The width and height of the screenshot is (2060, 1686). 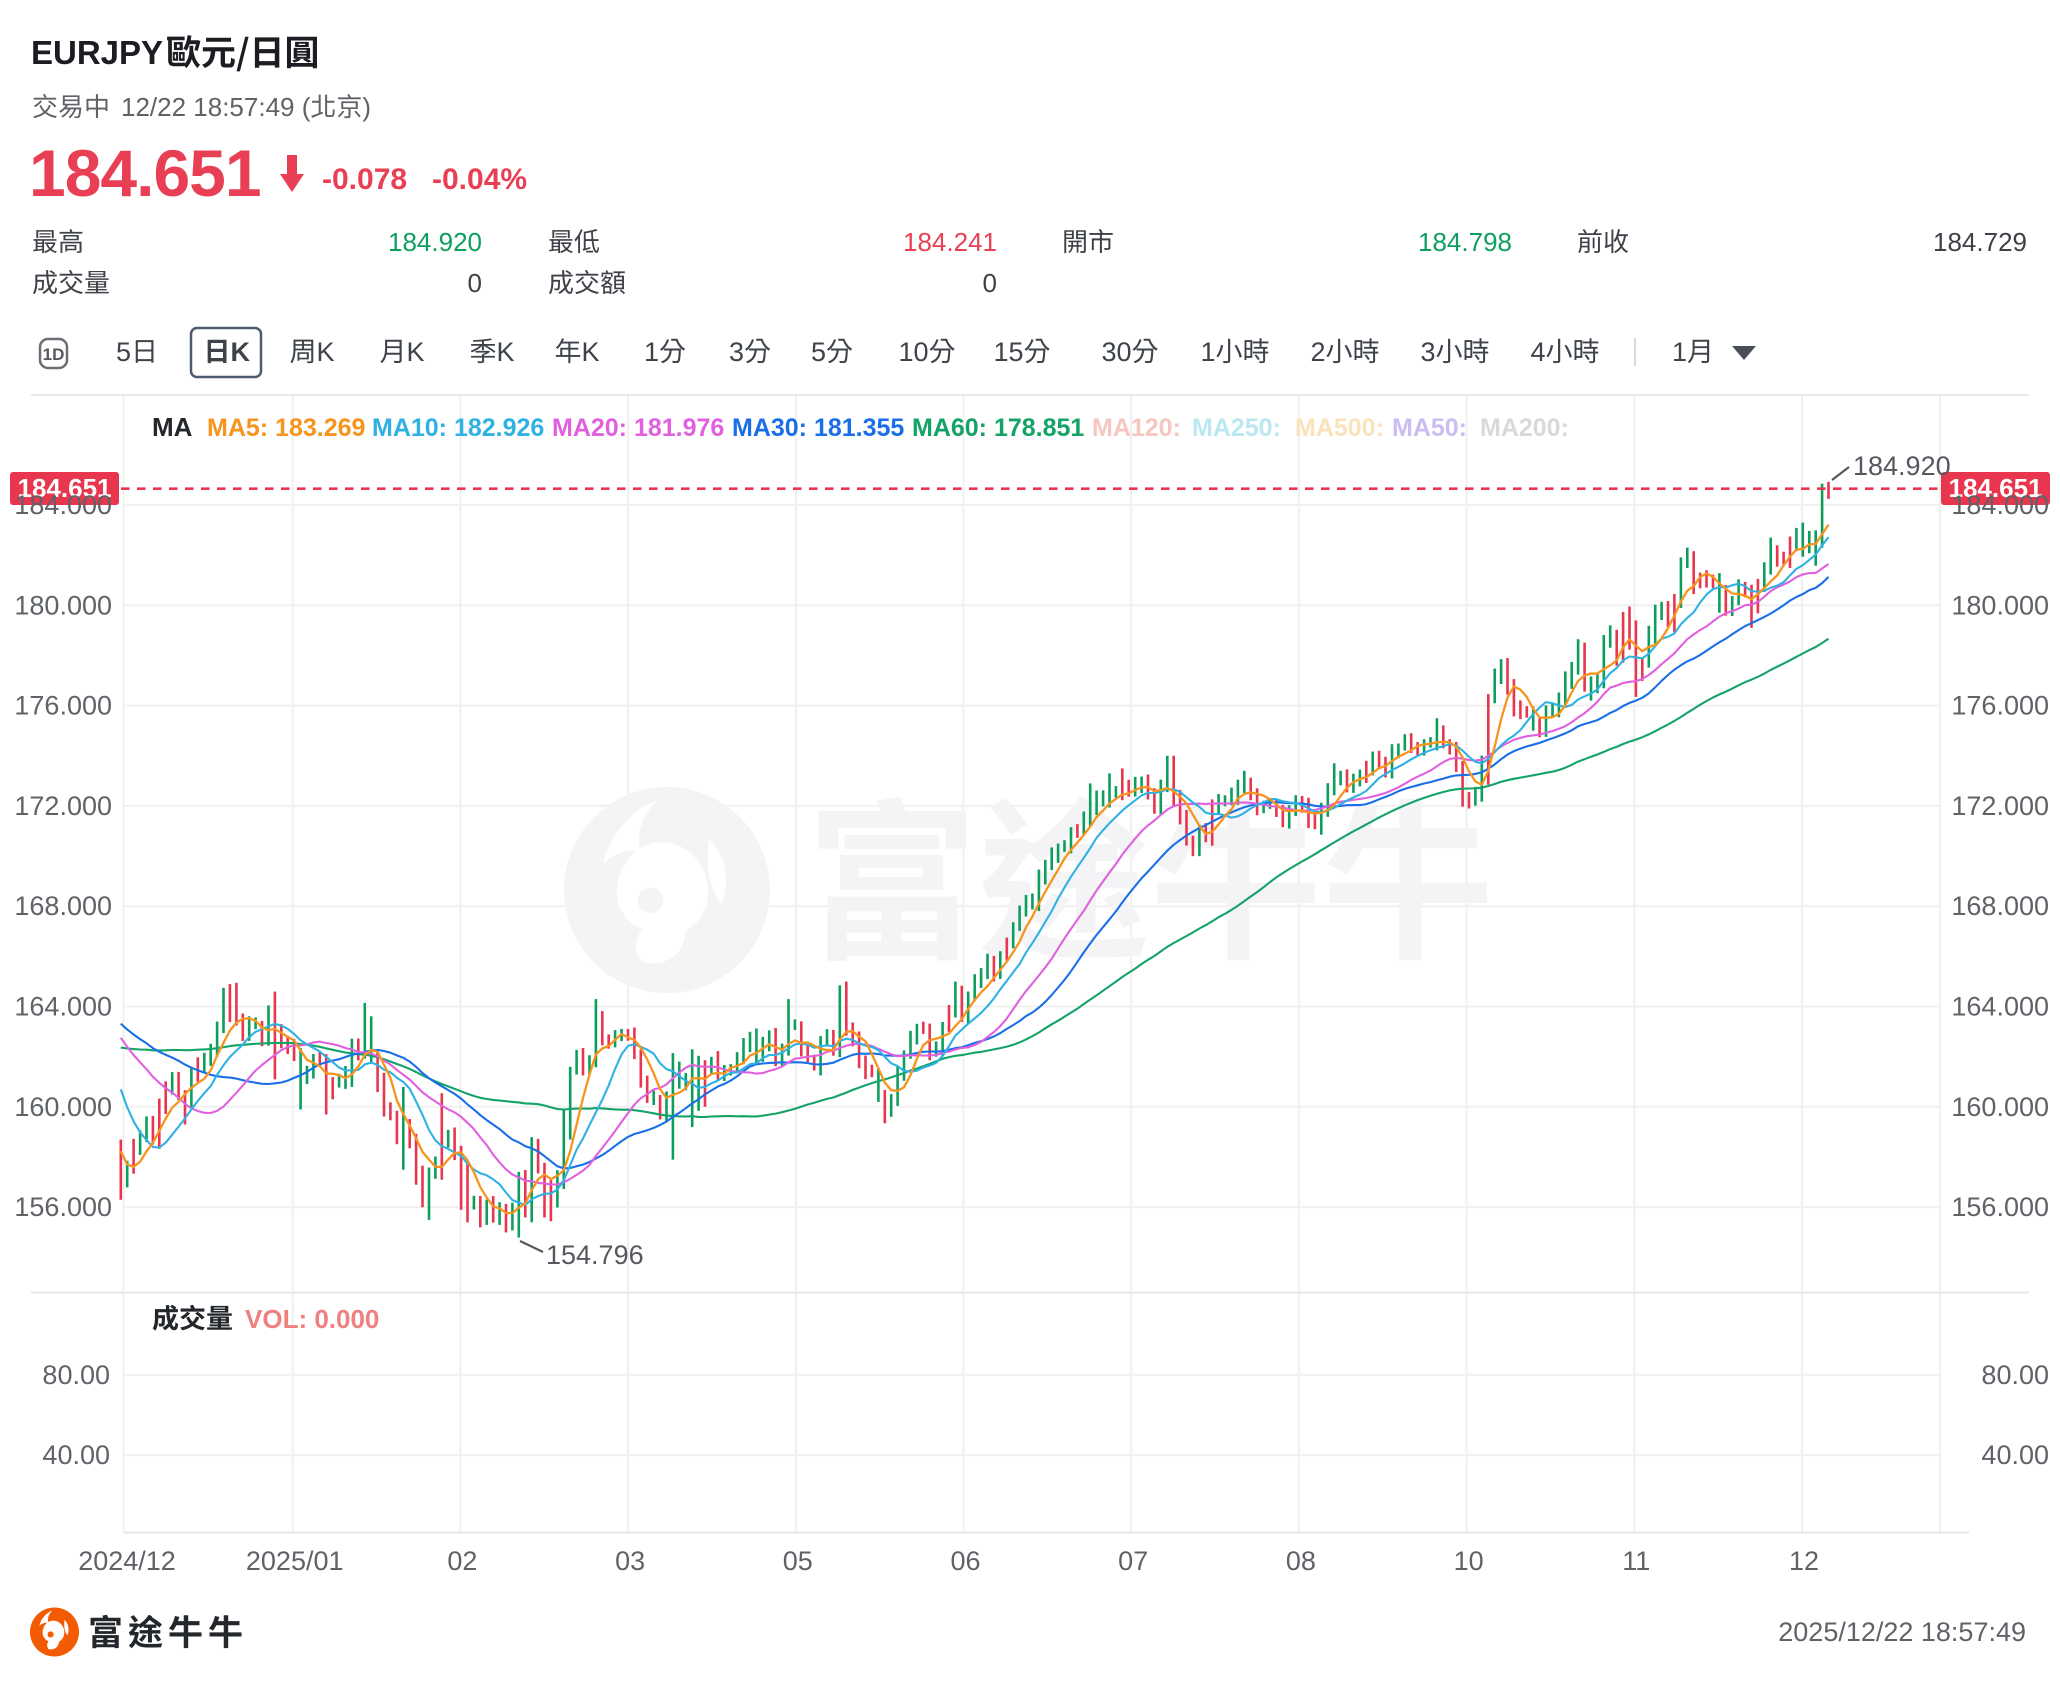 I want to click on svg-text: 4, so click(x=1538, y=352).